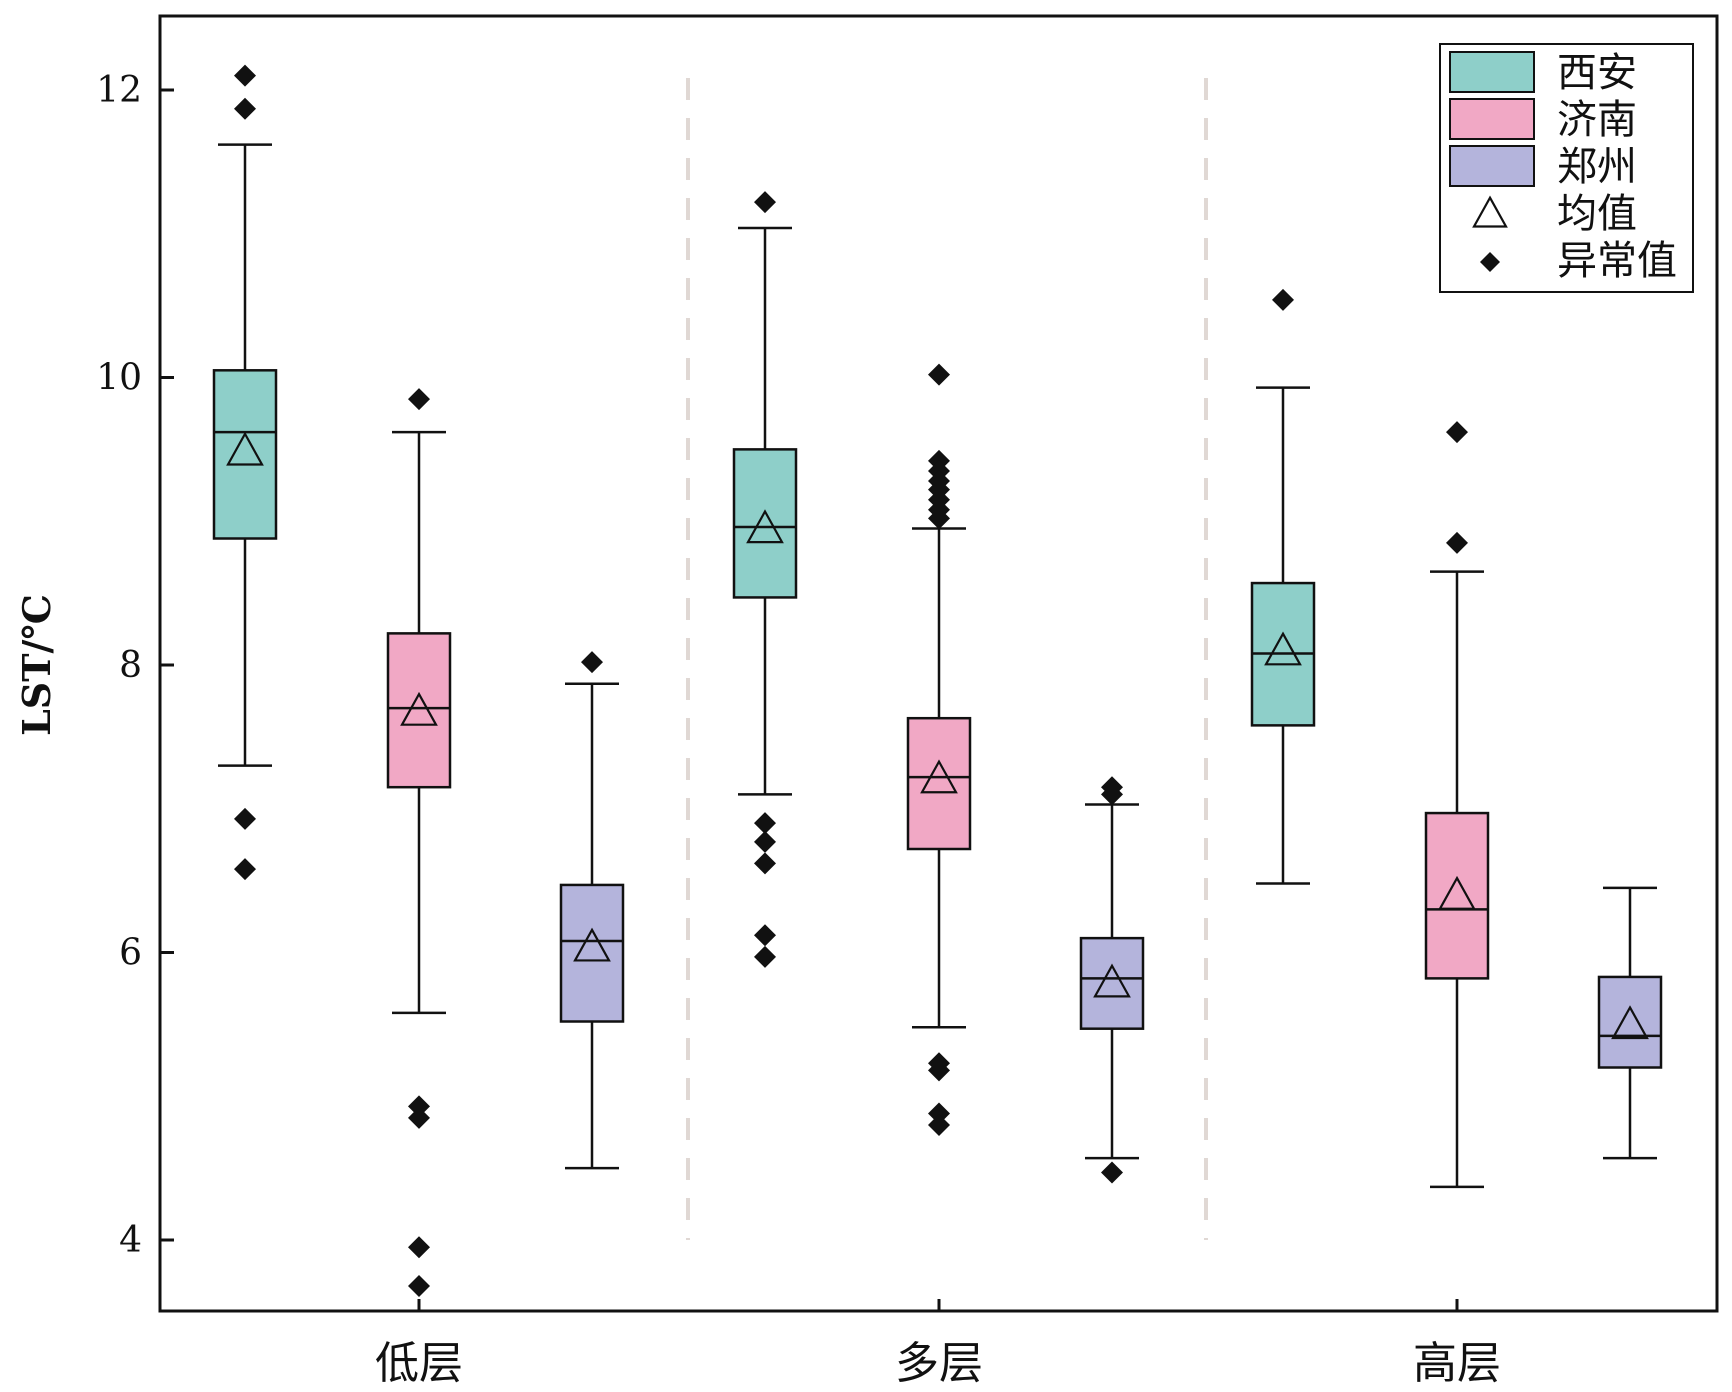 This screenshot has width=1732, height=1392. I want to click on box-郑州-多层, so click(1112, 980).